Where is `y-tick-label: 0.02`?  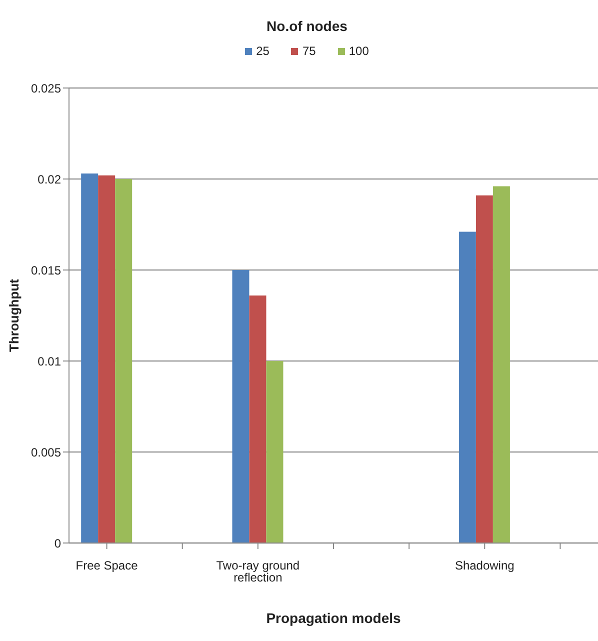 y-tick-label: 0.02 is located at coordinates (50, 179).